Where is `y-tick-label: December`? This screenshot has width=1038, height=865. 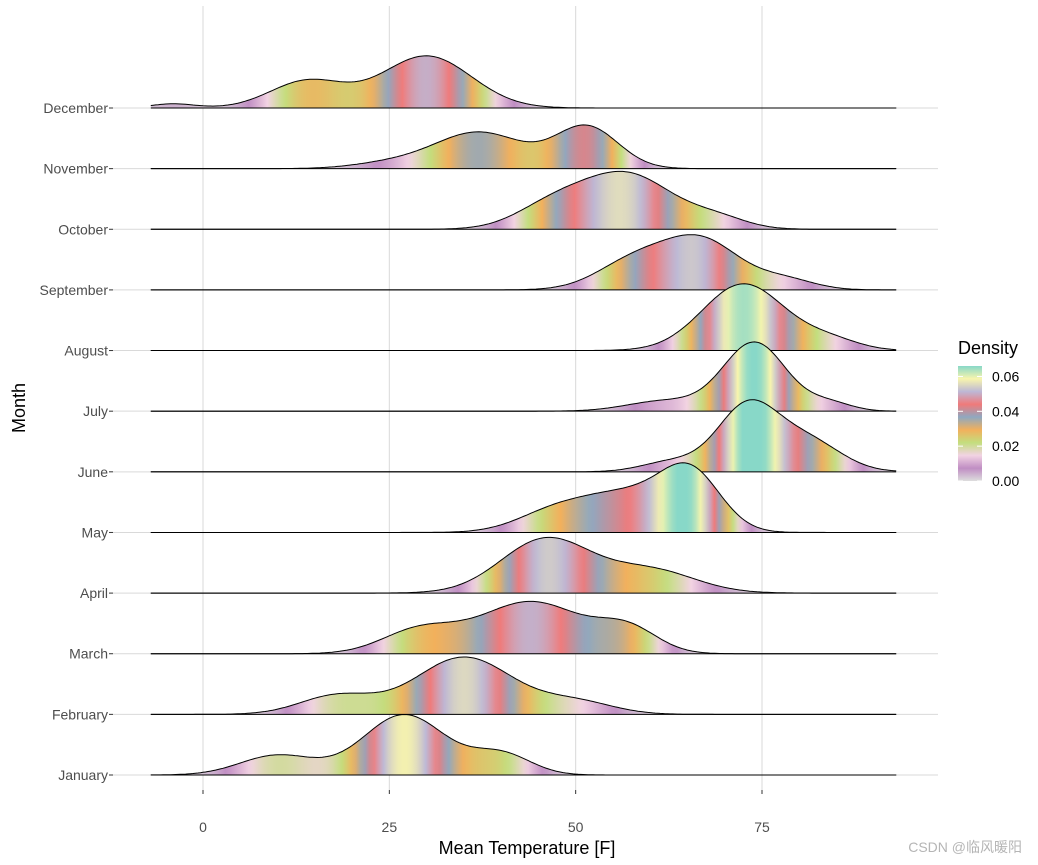
y-tick-label: December is located at coordinates (75, 108).